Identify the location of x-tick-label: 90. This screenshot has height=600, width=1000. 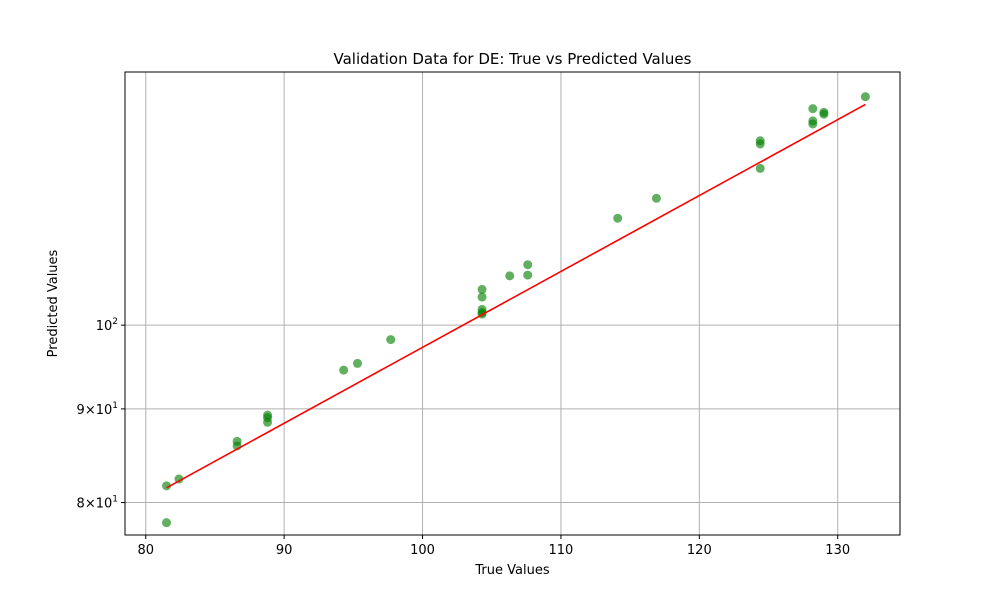
(284, 550).